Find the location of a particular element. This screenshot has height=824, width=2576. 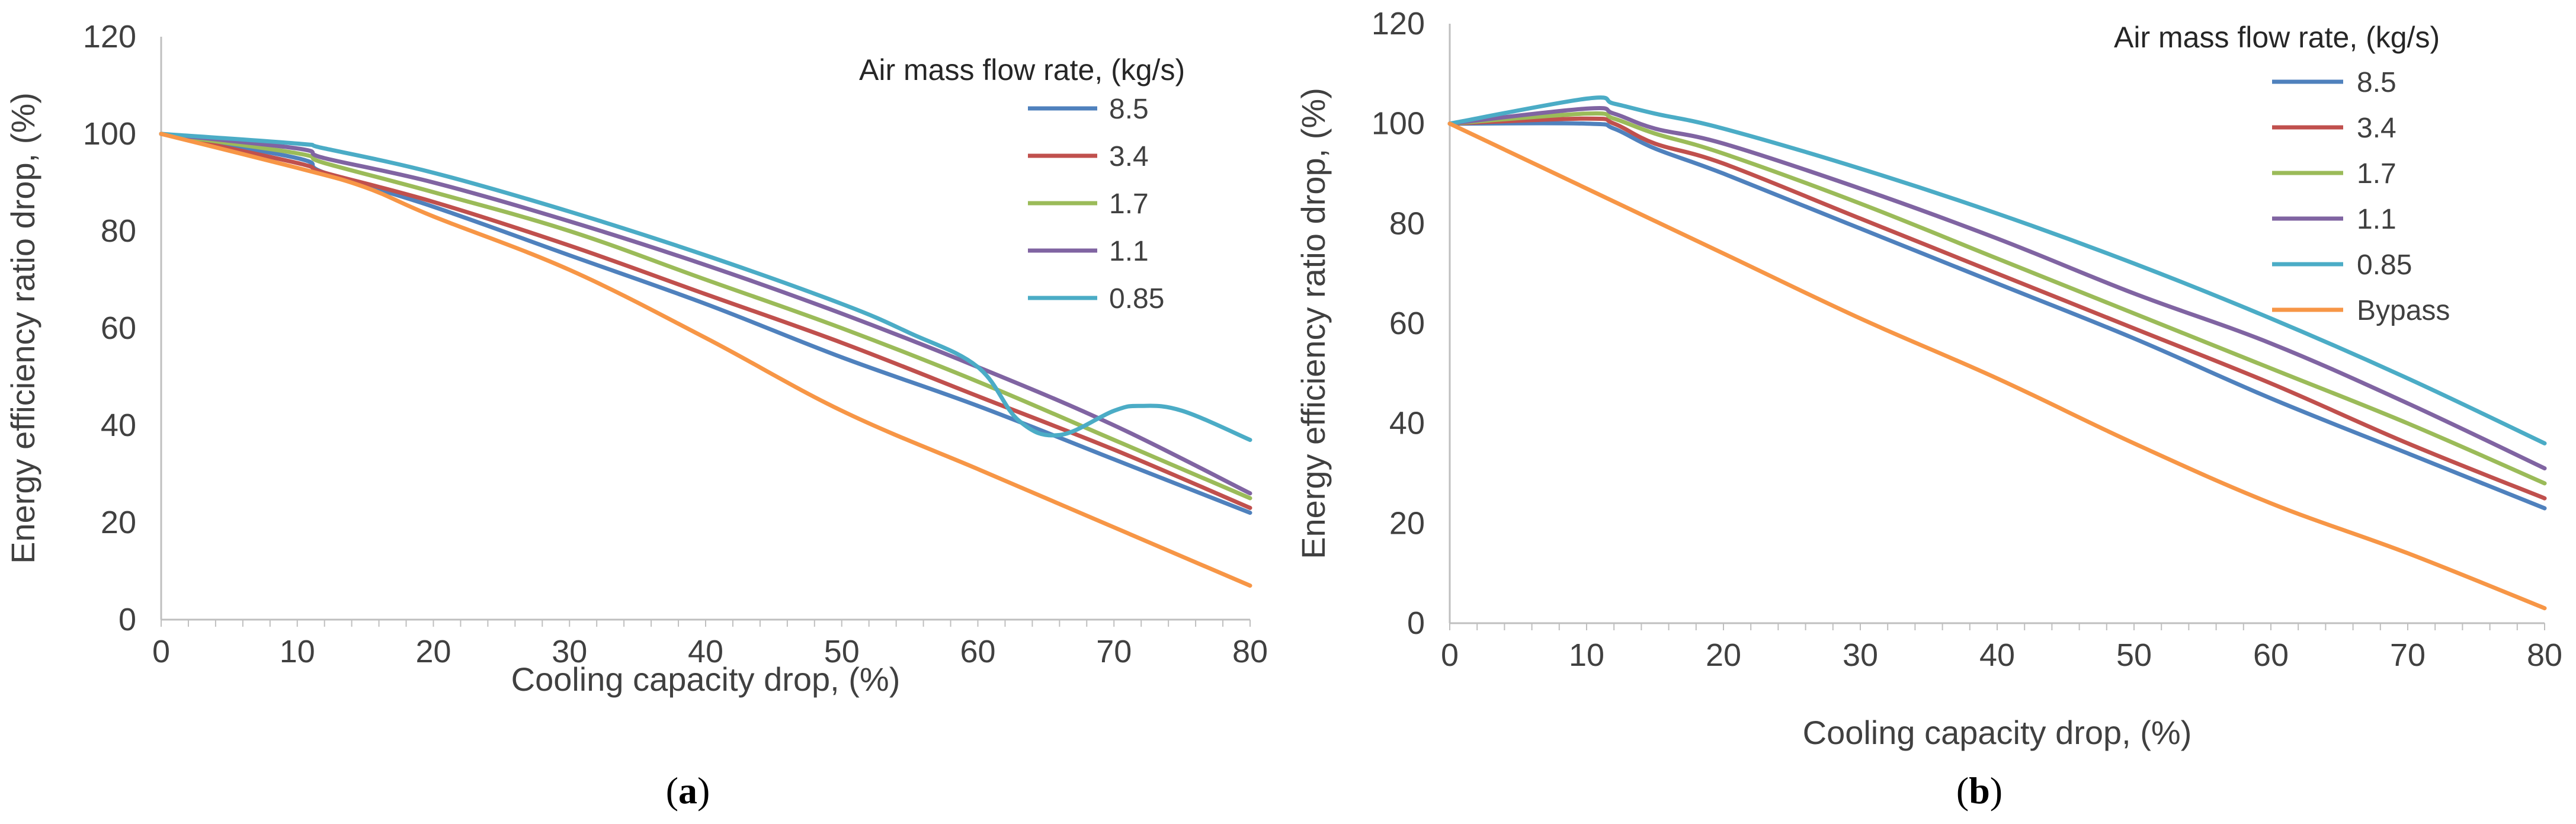

panel-label: (a) is located at coordinates (688, 791).